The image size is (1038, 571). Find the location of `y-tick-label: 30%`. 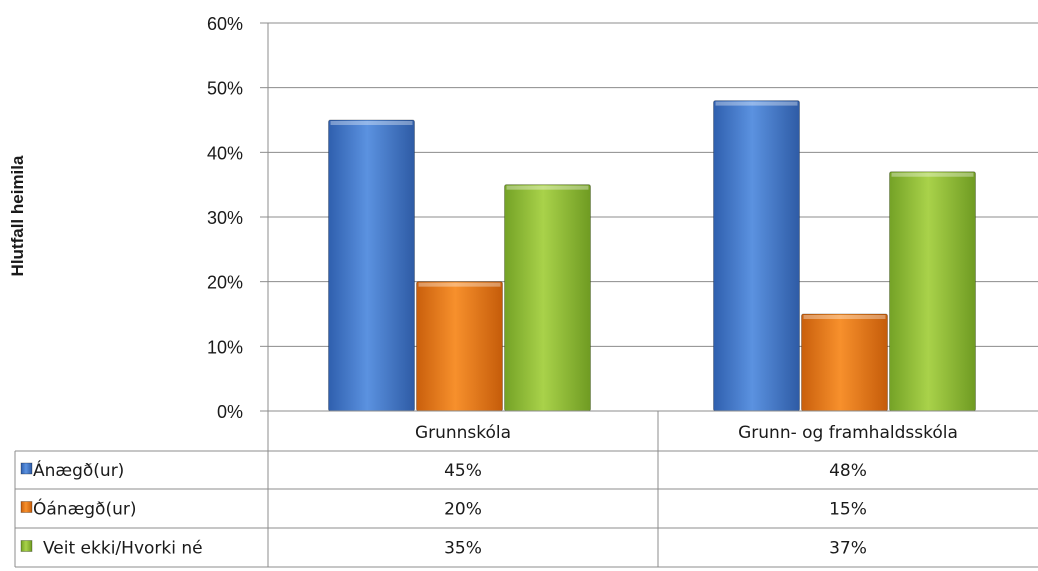

y-tick-label: 30% is located at coordinates (225, 218).